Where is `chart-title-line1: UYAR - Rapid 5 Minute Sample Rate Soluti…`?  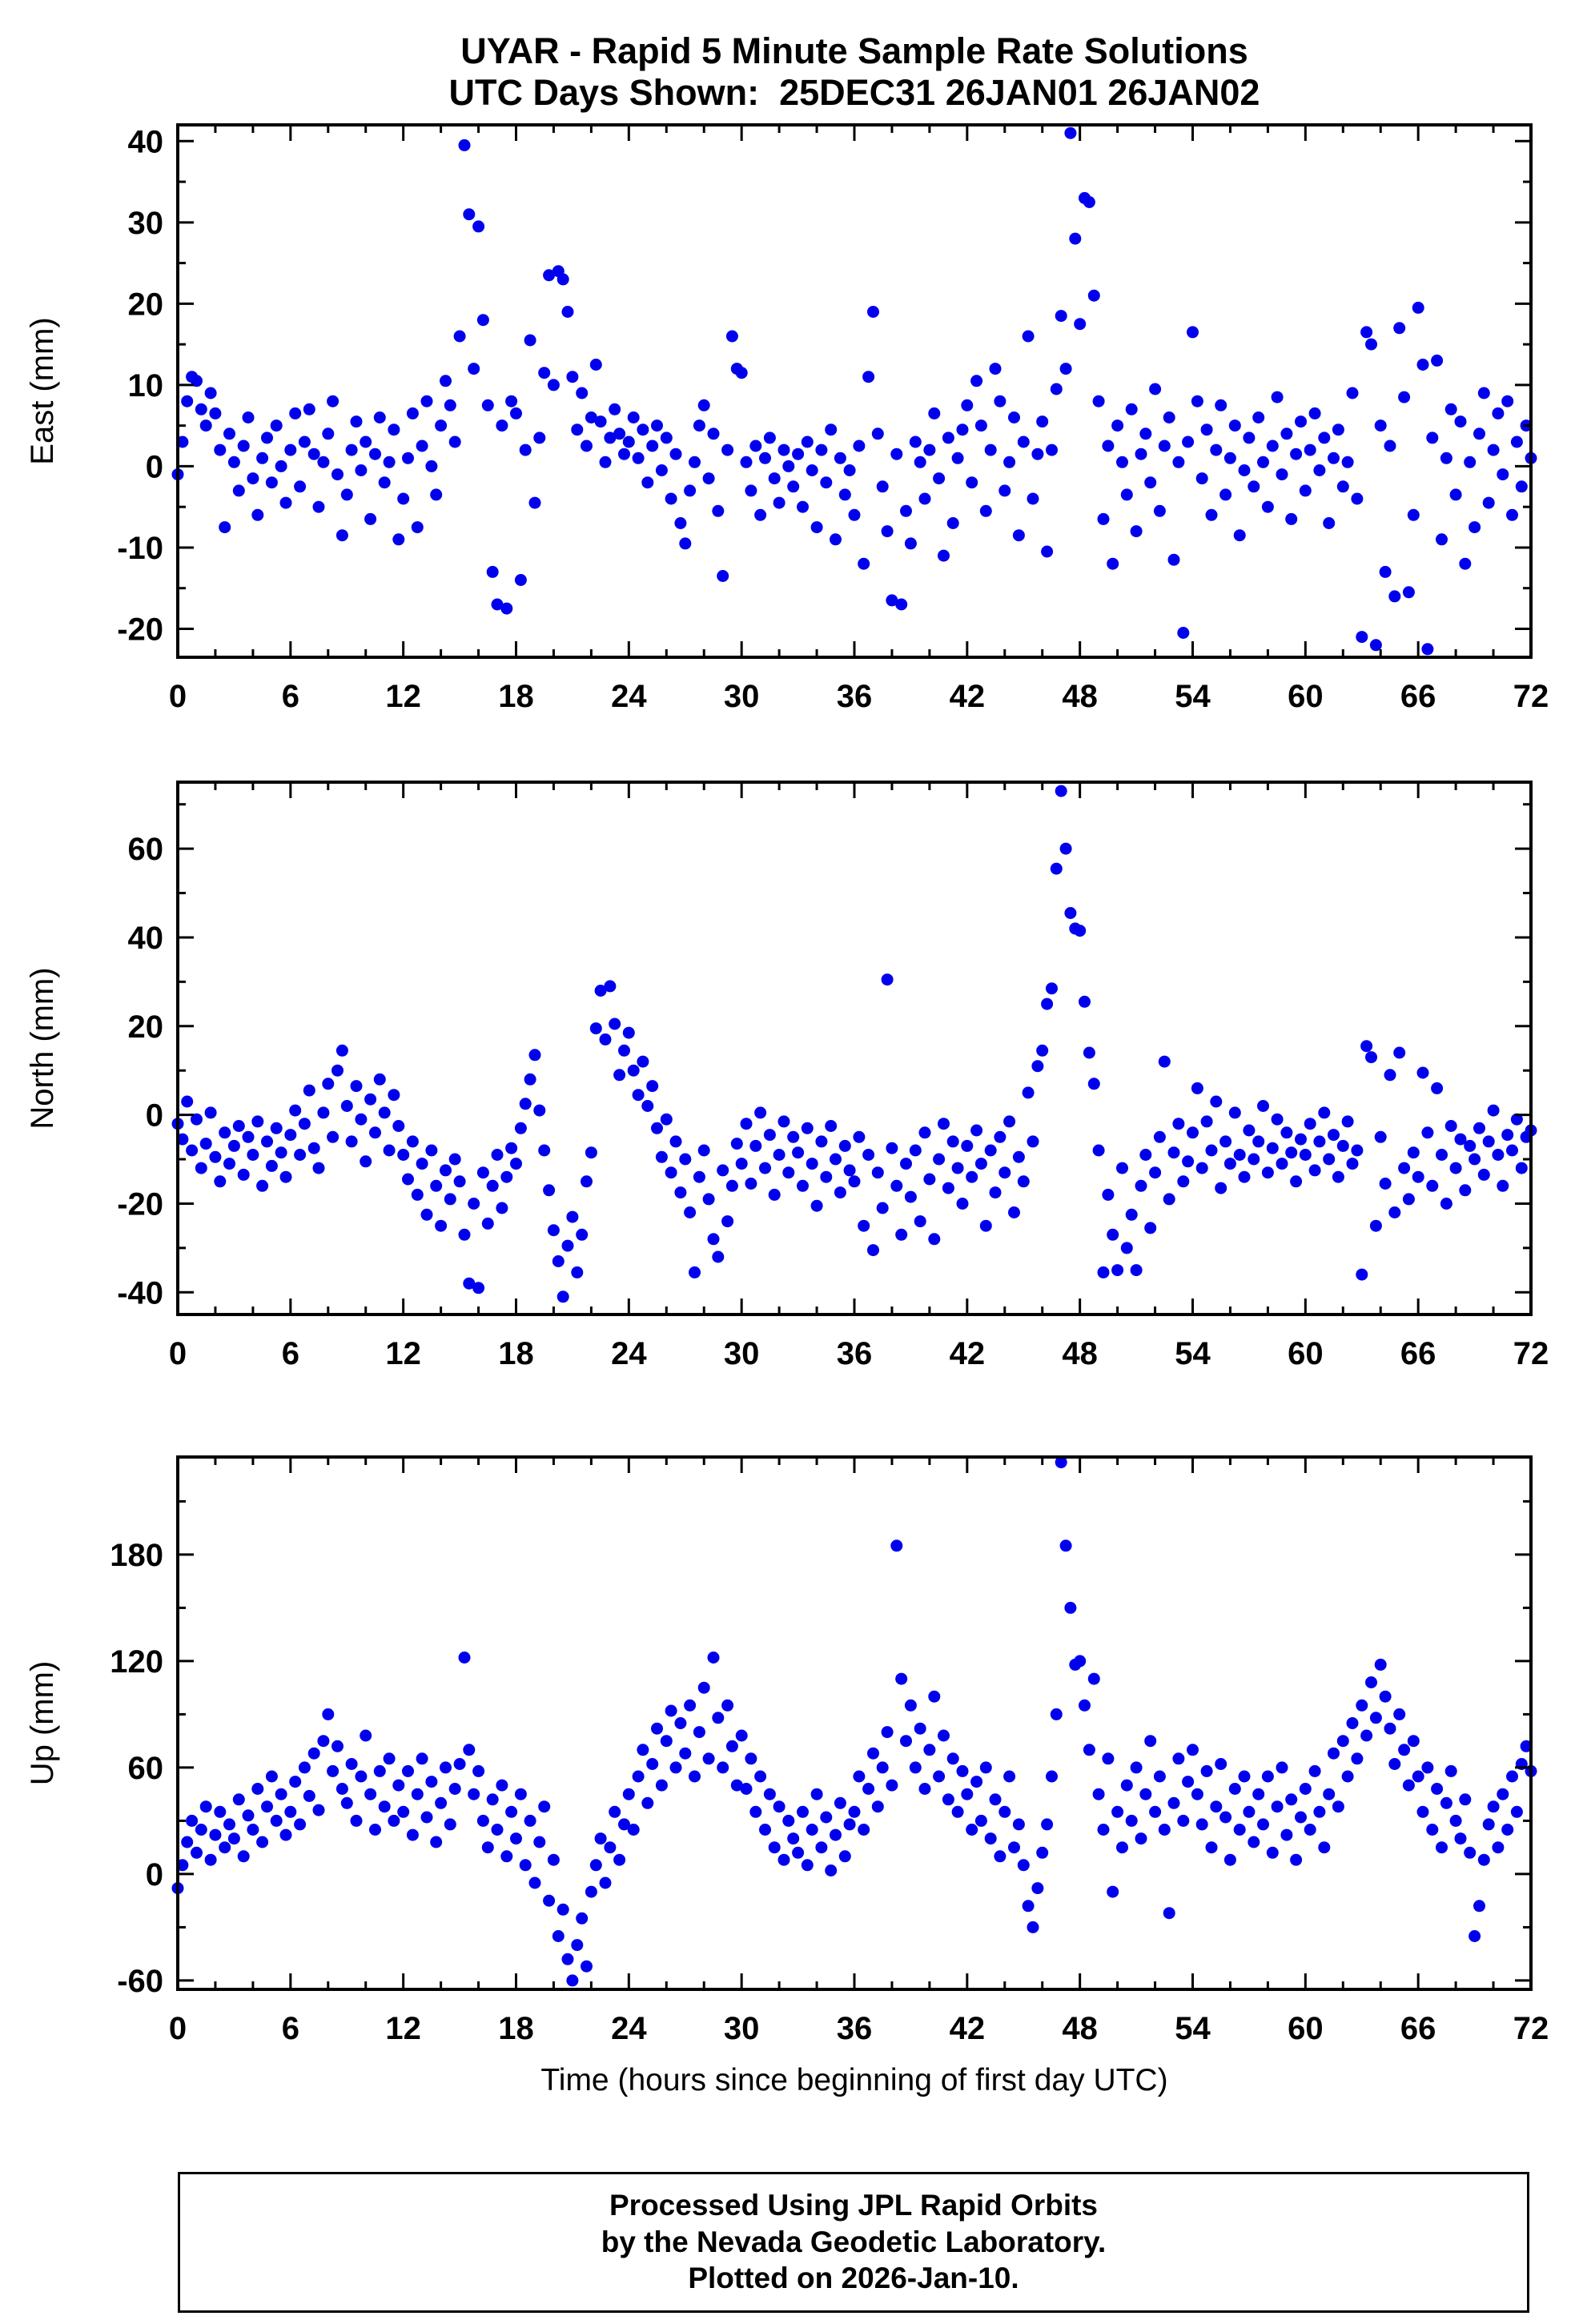 chart-title-line1: UYAR - Rapid 5 Minute Sample Rate Soluti… is located at coordinates (854, 50).